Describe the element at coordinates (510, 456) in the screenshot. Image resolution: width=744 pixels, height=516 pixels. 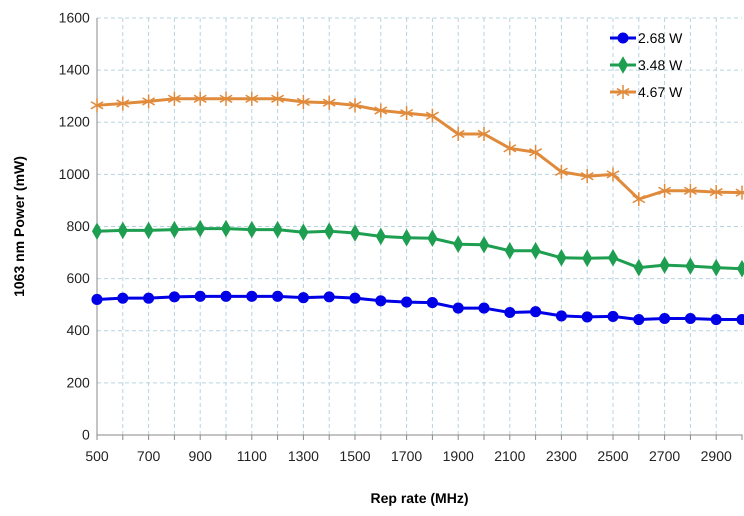
I see `x-tick-label: 2100` at that location.